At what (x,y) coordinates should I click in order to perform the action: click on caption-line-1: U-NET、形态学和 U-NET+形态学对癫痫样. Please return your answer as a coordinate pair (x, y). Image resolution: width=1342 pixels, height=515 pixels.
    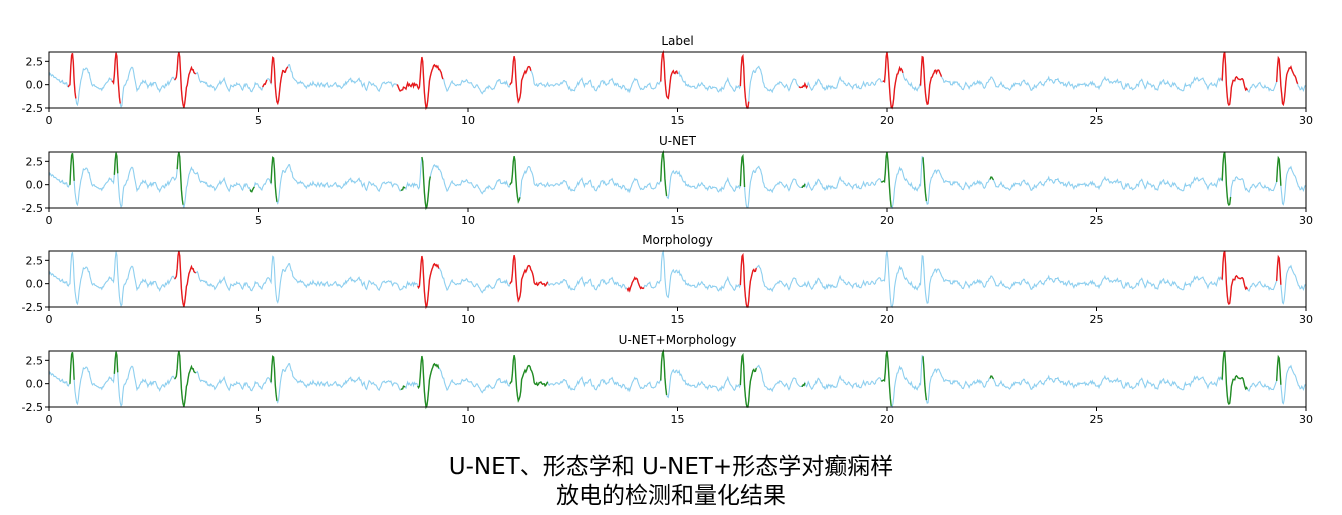
    Looking at the image, I should click on (671, 467).